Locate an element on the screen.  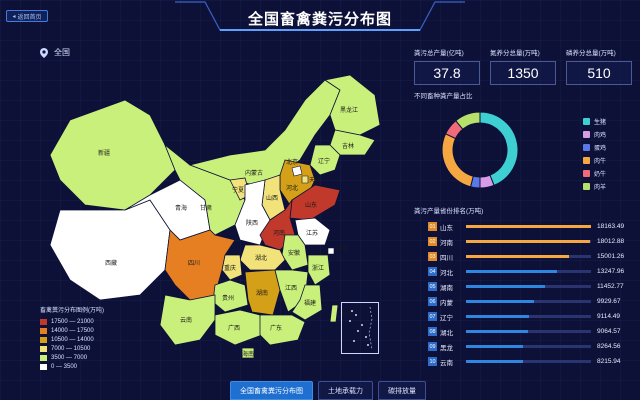
label-fujian: 福建 is located at coordinates (310, 303).